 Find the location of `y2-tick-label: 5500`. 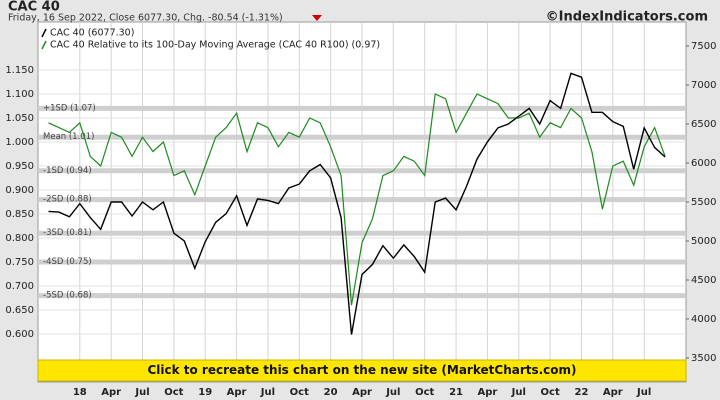

y2-tick-label: 5500 is located at coordinates (703, 202).